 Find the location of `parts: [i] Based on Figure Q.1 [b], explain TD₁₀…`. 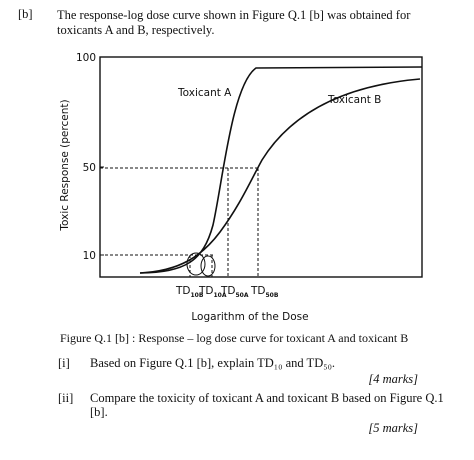

parts: [i] Based on Figure Q.1 [b], explain TD₁₀… is located at coordinates (251, 395).